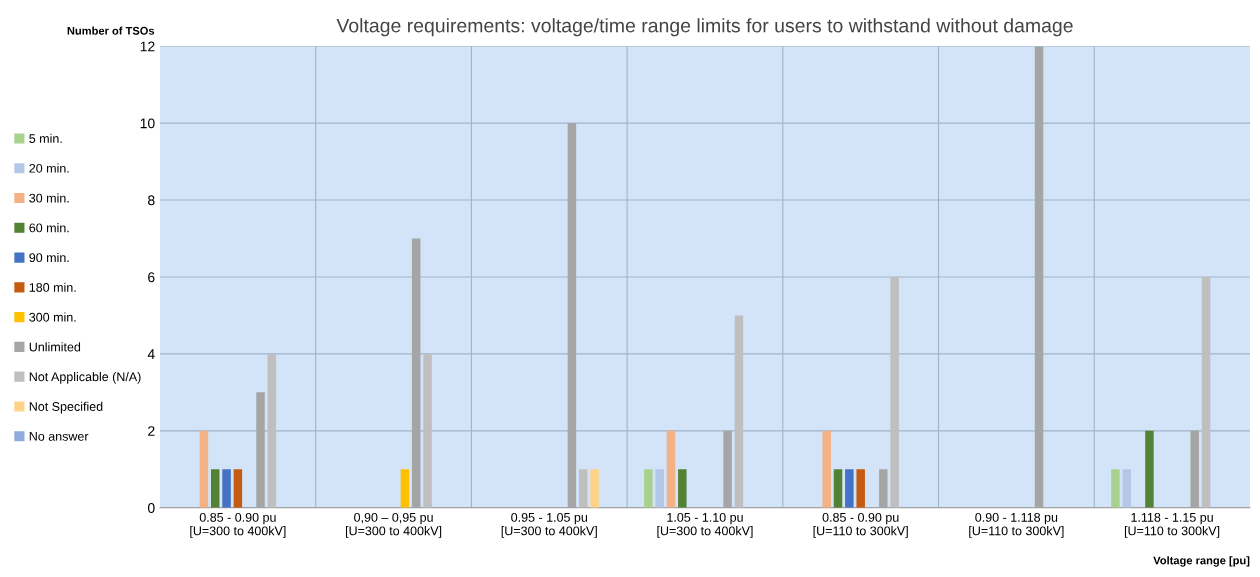  Describe the element at coordinates (549, 525) in the screenshot. I see `x-tick-label: 0.95 - 1.05 pu [U=300 to 400kV]` at that location.